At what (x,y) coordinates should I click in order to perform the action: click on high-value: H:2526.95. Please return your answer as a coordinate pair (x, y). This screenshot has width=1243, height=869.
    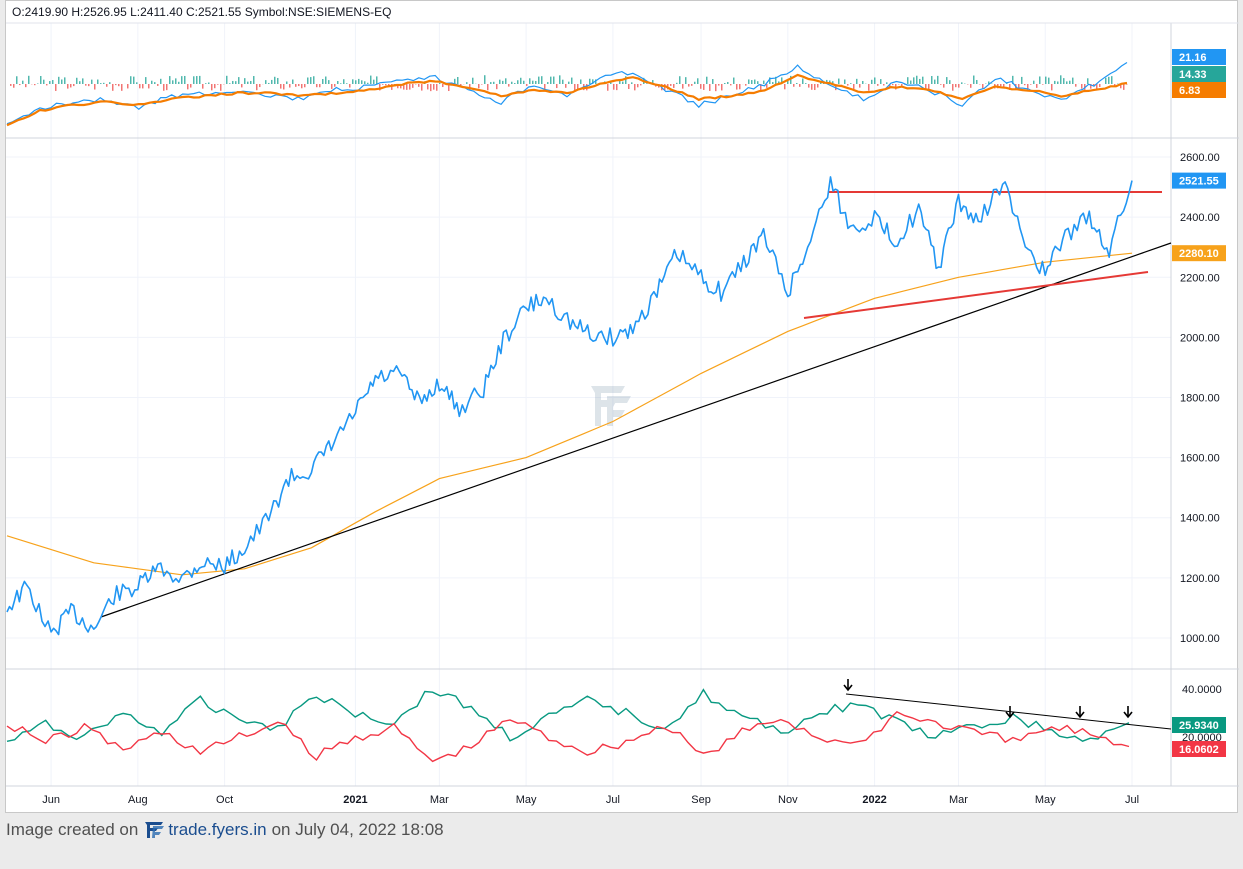
    Looking at the image, I should click on (99, 12).